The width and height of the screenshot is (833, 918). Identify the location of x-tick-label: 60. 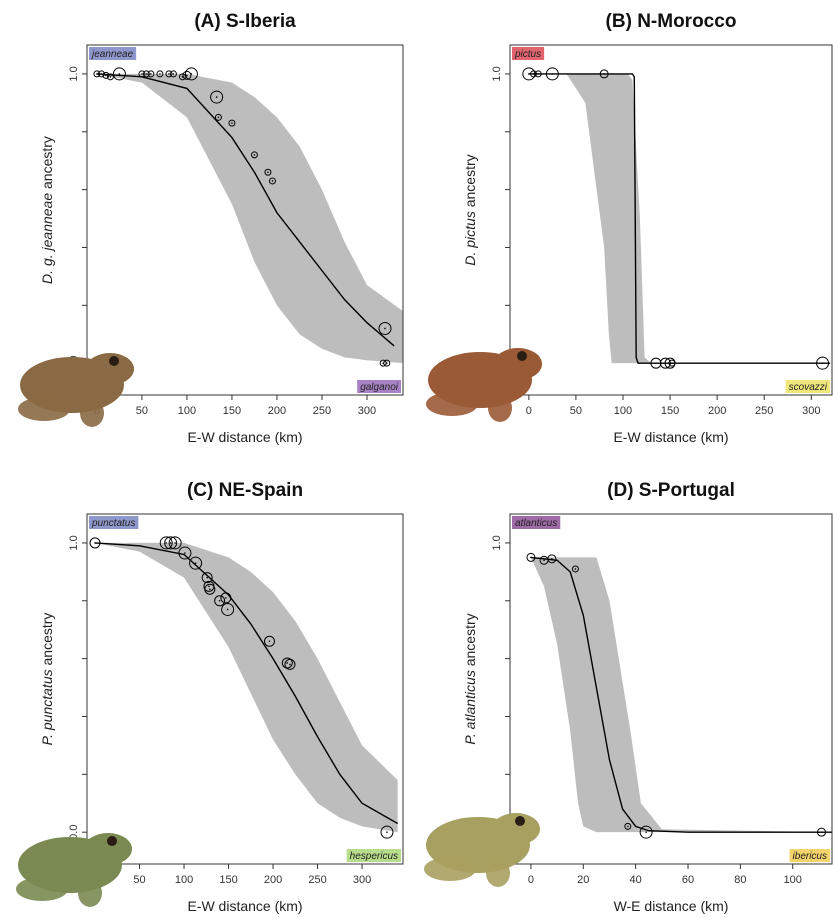
(688, 880).